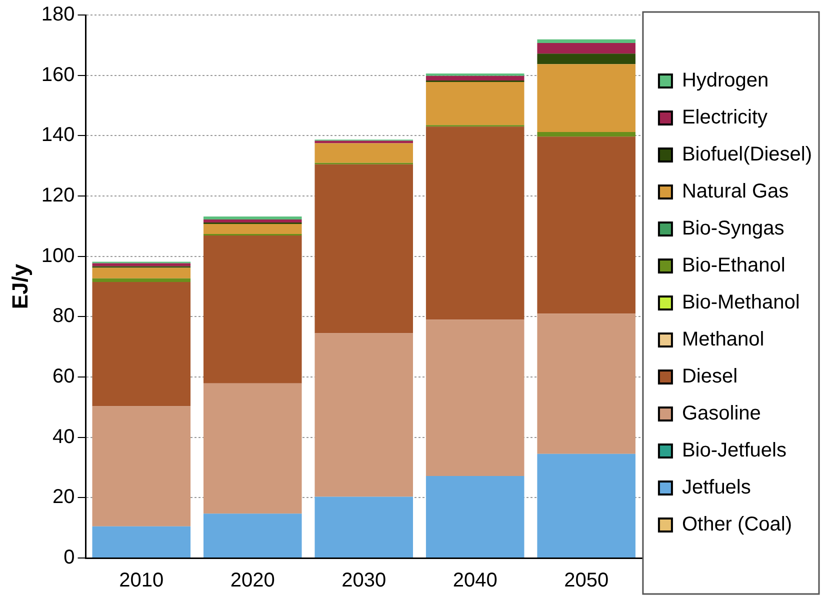 Image resolution: width=824 pixels, height=604 pixels. I want to click on y-axis-title: EJ/y, so click(19, 286).